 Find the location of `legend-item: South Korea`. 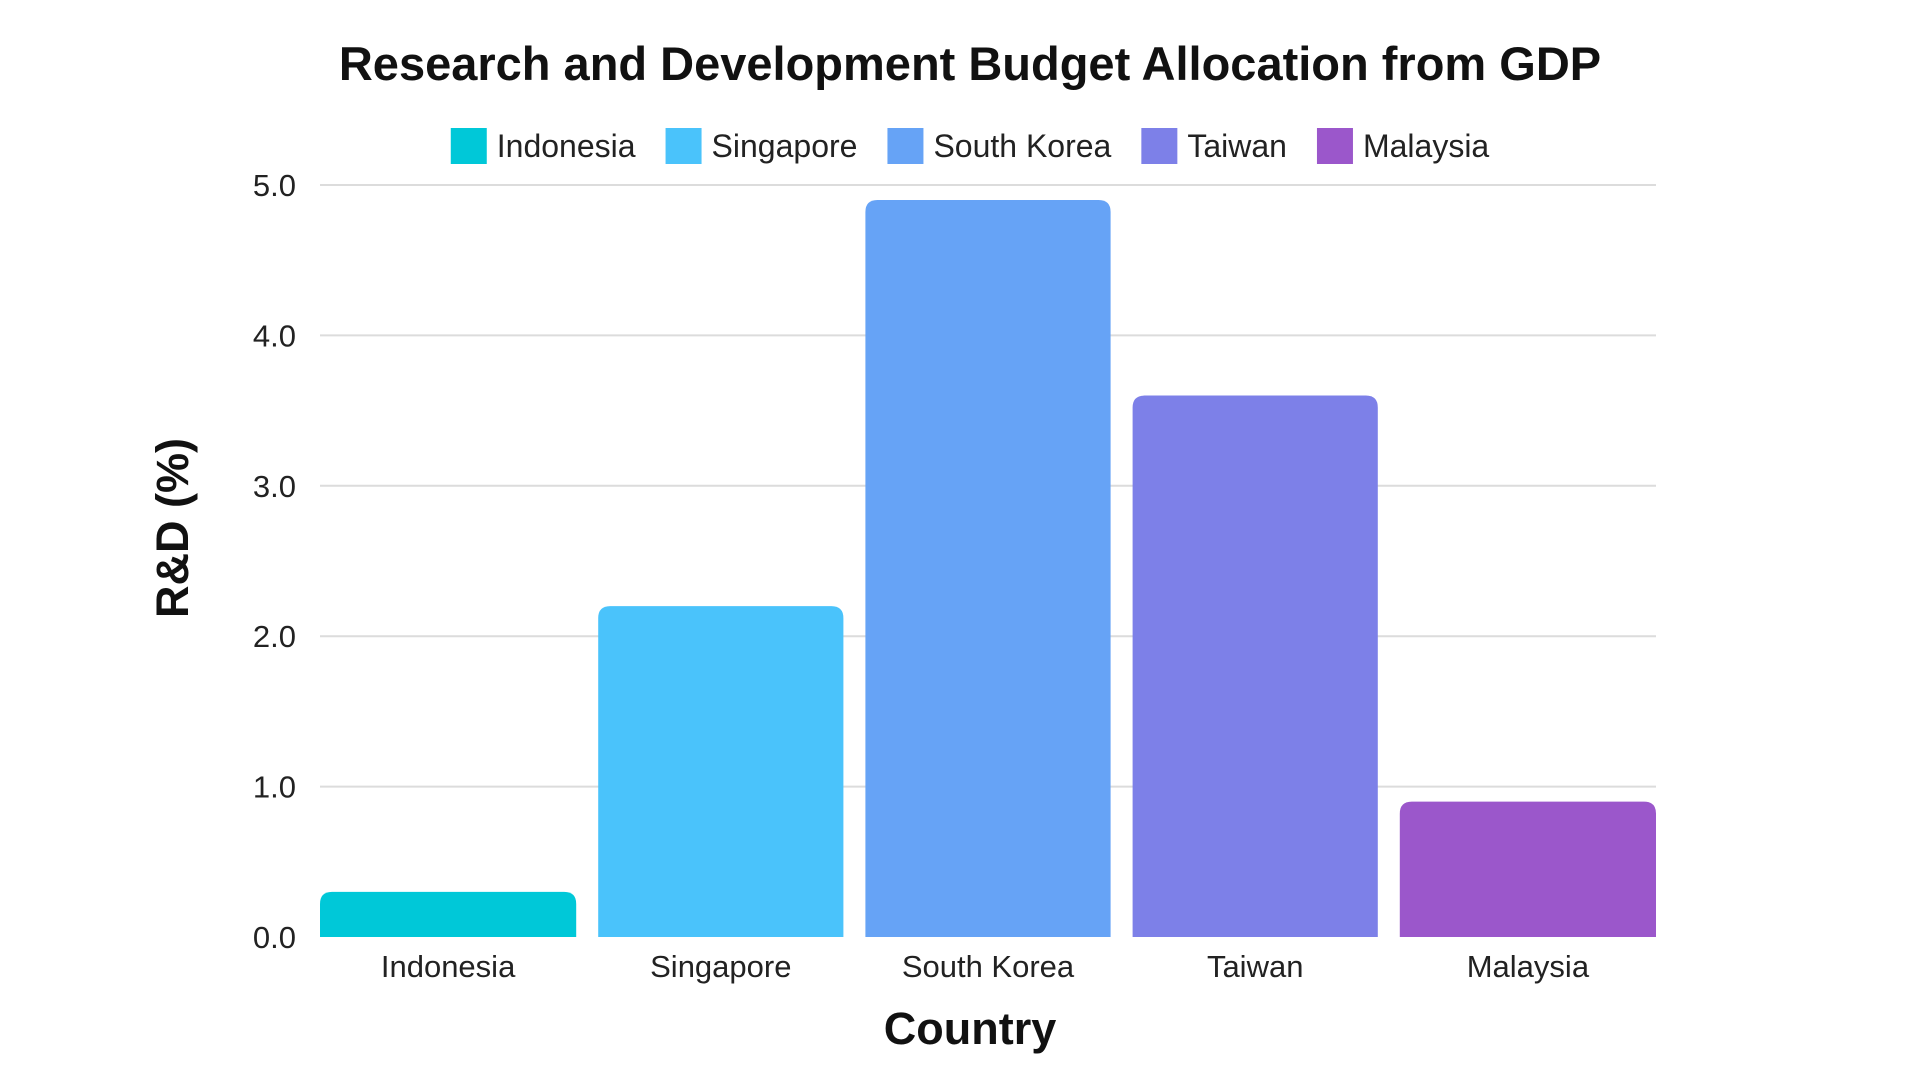

legend-item: South Korea is located at coordinates (999, 146).